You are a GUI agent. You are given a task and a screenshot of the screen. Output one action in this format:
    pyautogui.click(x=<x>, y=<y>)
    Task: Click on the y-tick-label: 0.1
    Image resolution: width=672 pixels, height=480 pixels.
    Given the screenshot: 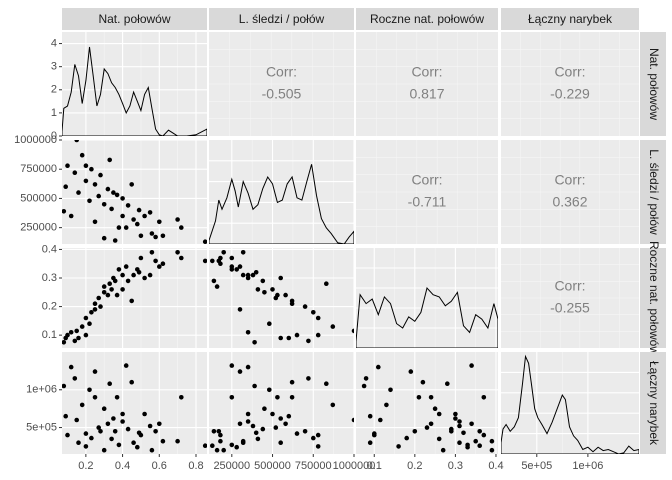 What is the action you would take?
    pyautogui.click(x=49, y=335)
    